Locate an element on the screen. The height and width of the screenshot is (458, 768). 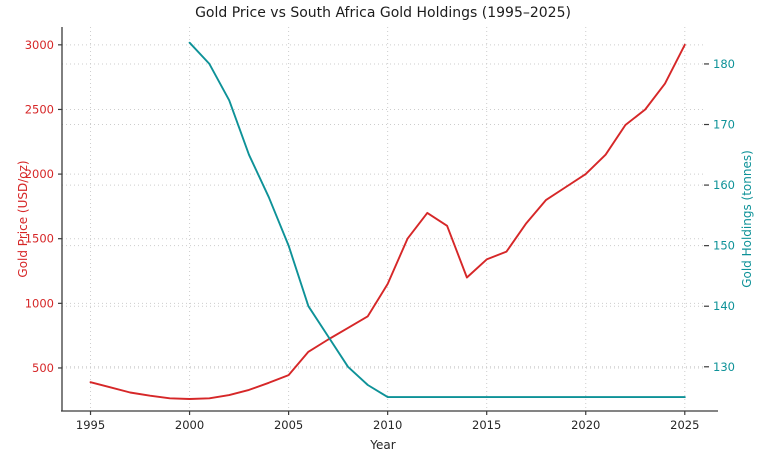
x-tick-label: 2025 is located at coordinates (684, 425).